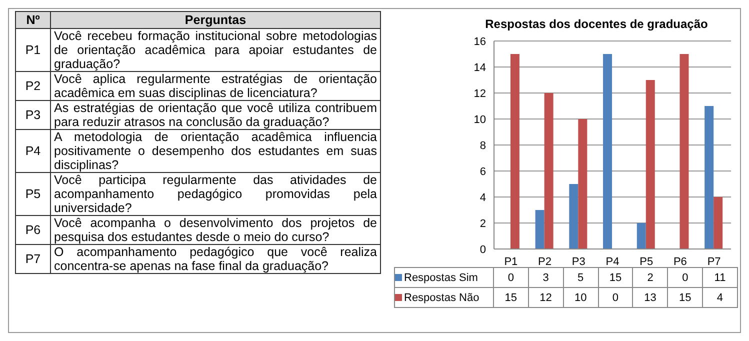  What do you see at coordinates (215, 115) in the screenshot?
I see `text: As estratégias de orientação que você utiliza contribuem para reduzir atrasos na conclusão da graduação?` at bounding box center [215, 115].